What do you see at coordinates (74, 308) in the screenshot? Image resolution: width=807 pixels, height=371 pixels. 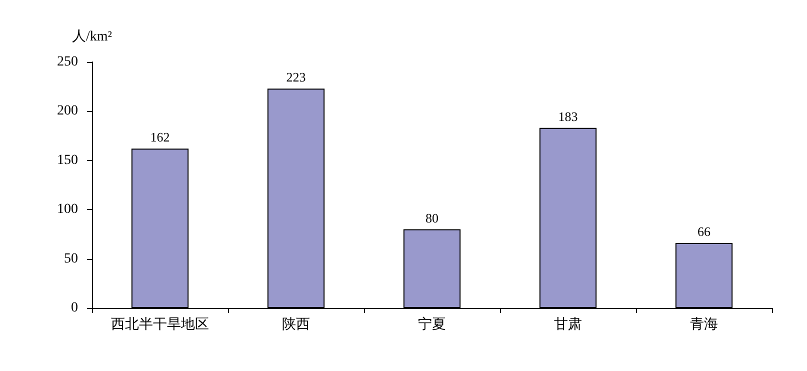 I see `y-tick-label: 0` at bounding box center [74, 308].